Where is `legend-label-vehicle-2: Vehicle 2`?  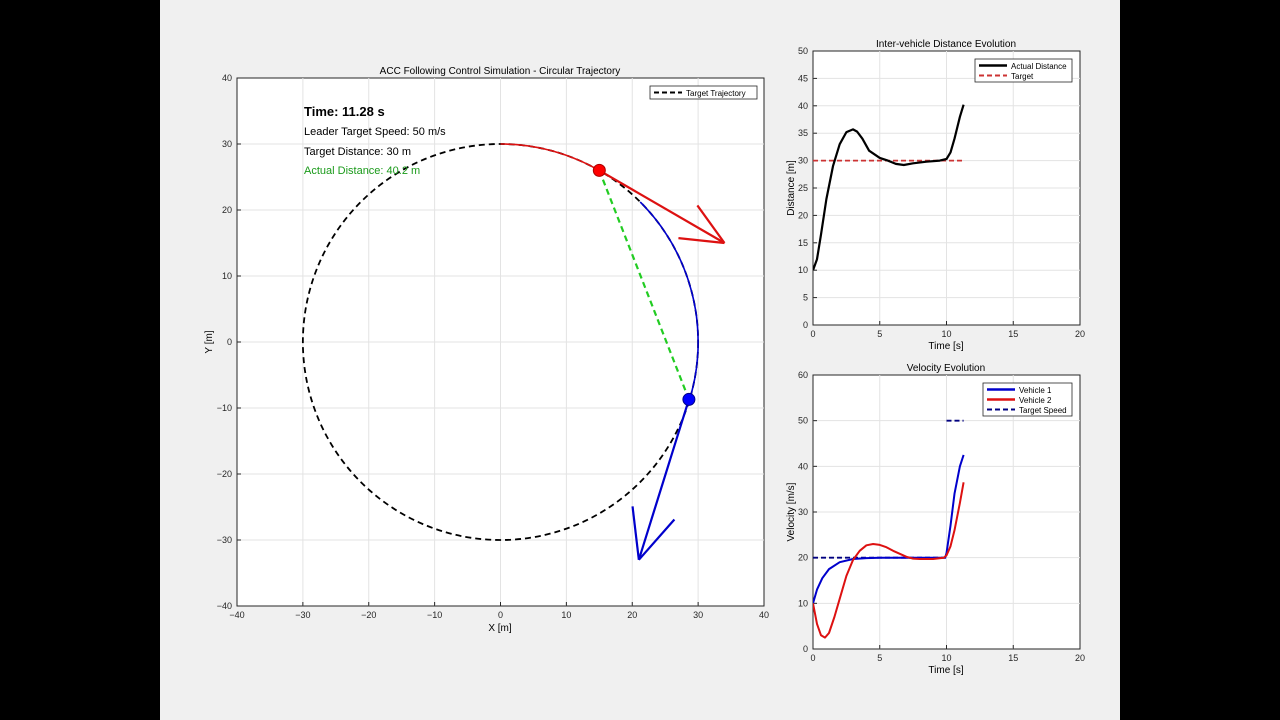
legend-label-vehicle-2: Vehicle 2 is located at coordinates (1035, 400).